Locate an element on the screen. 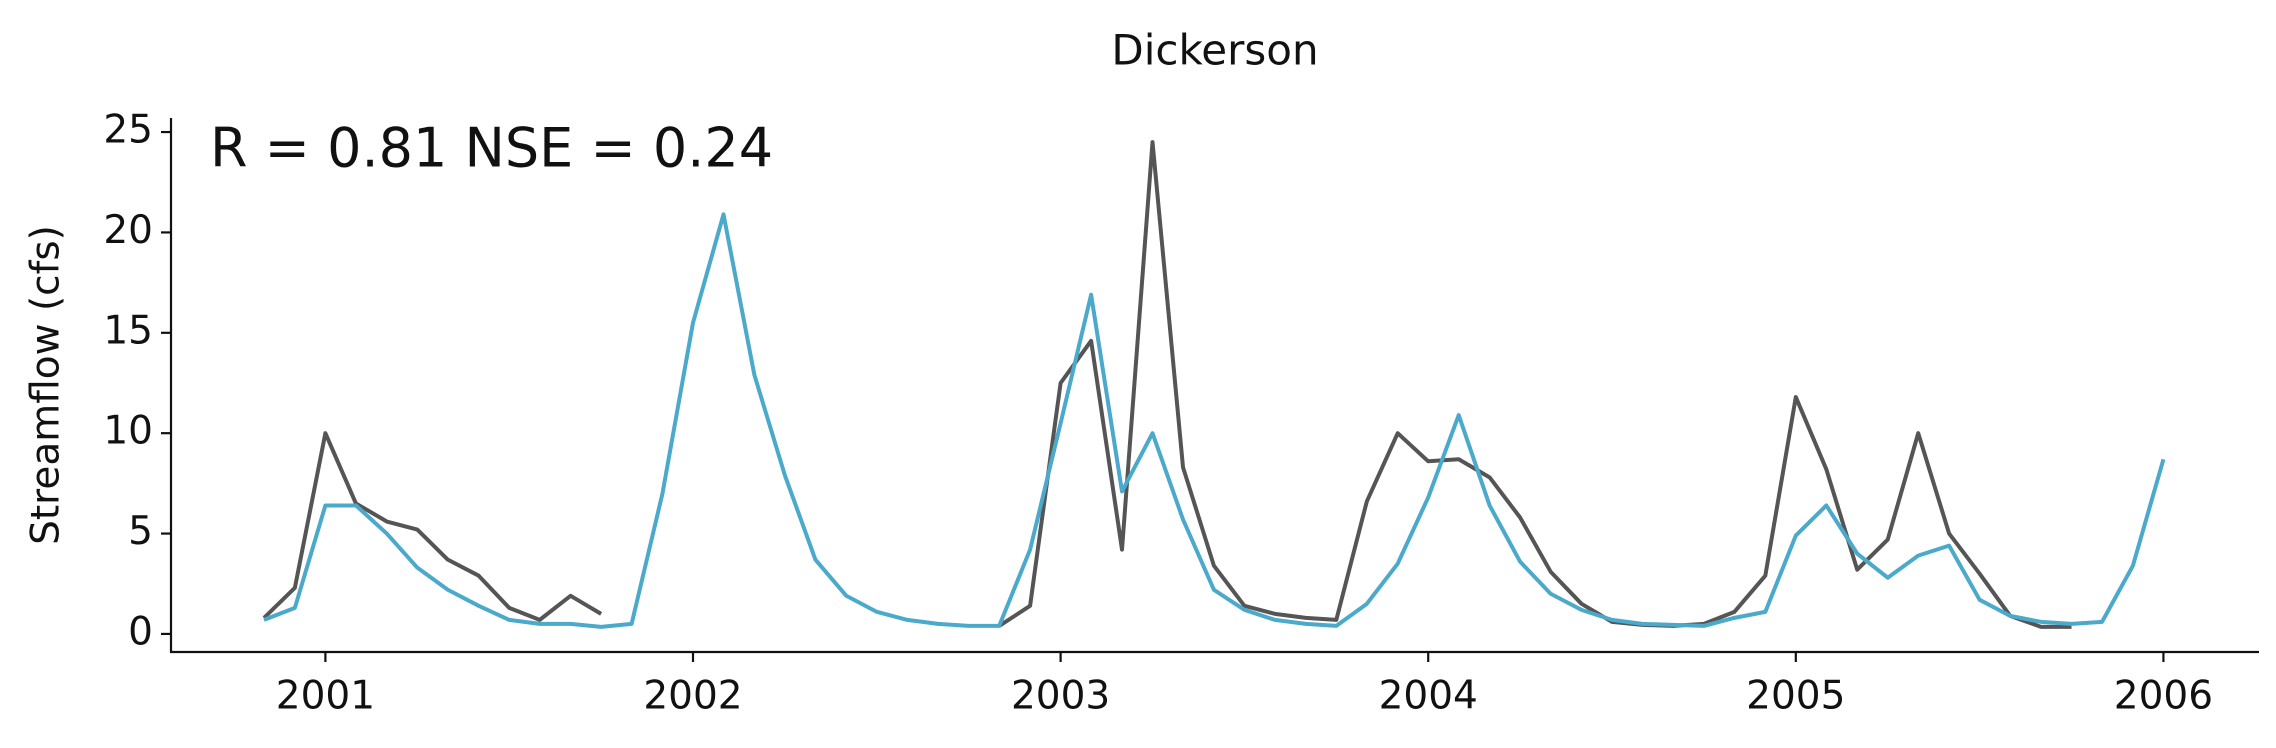 The width and height of the screenshot is (2276, 748). y-axis-label: Streamflow (cfs) is located at coordinates (46, 385).